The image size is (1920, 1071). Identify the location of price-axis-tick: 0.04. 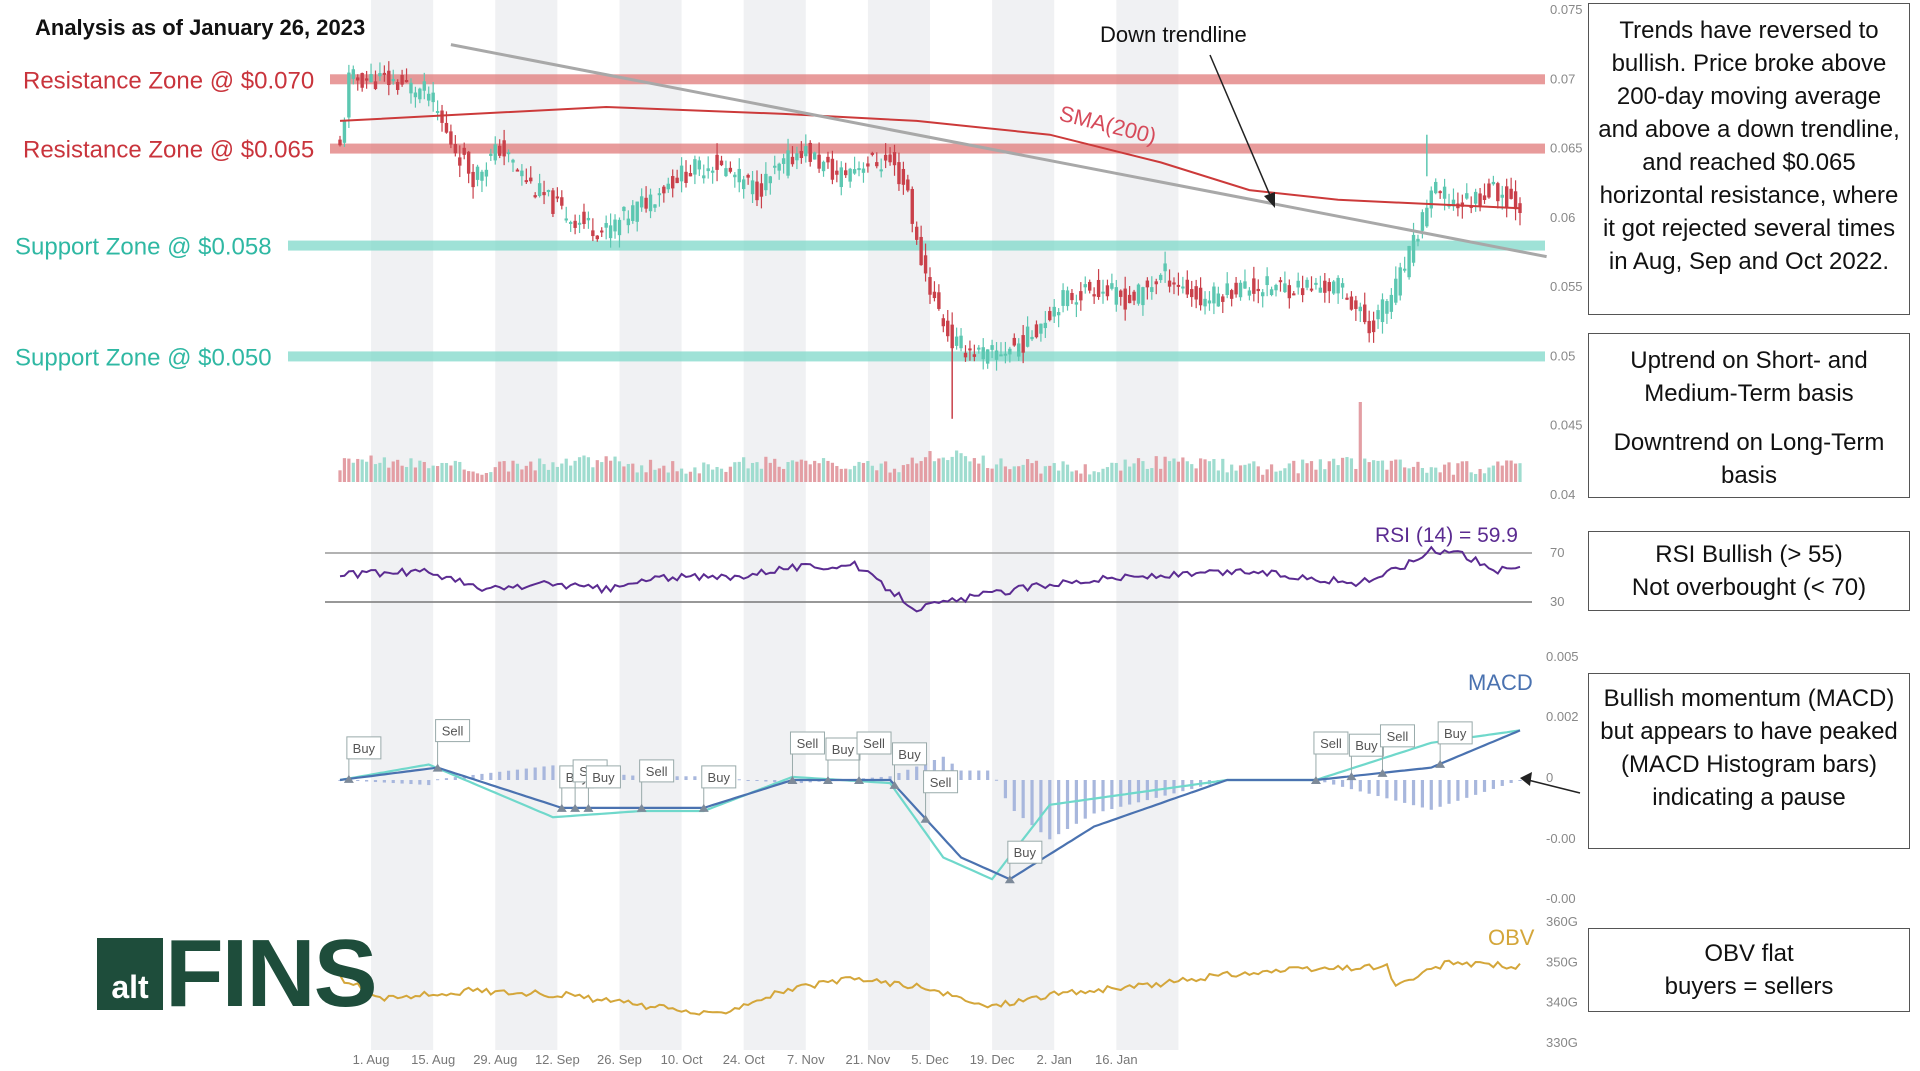
(1562, 494).